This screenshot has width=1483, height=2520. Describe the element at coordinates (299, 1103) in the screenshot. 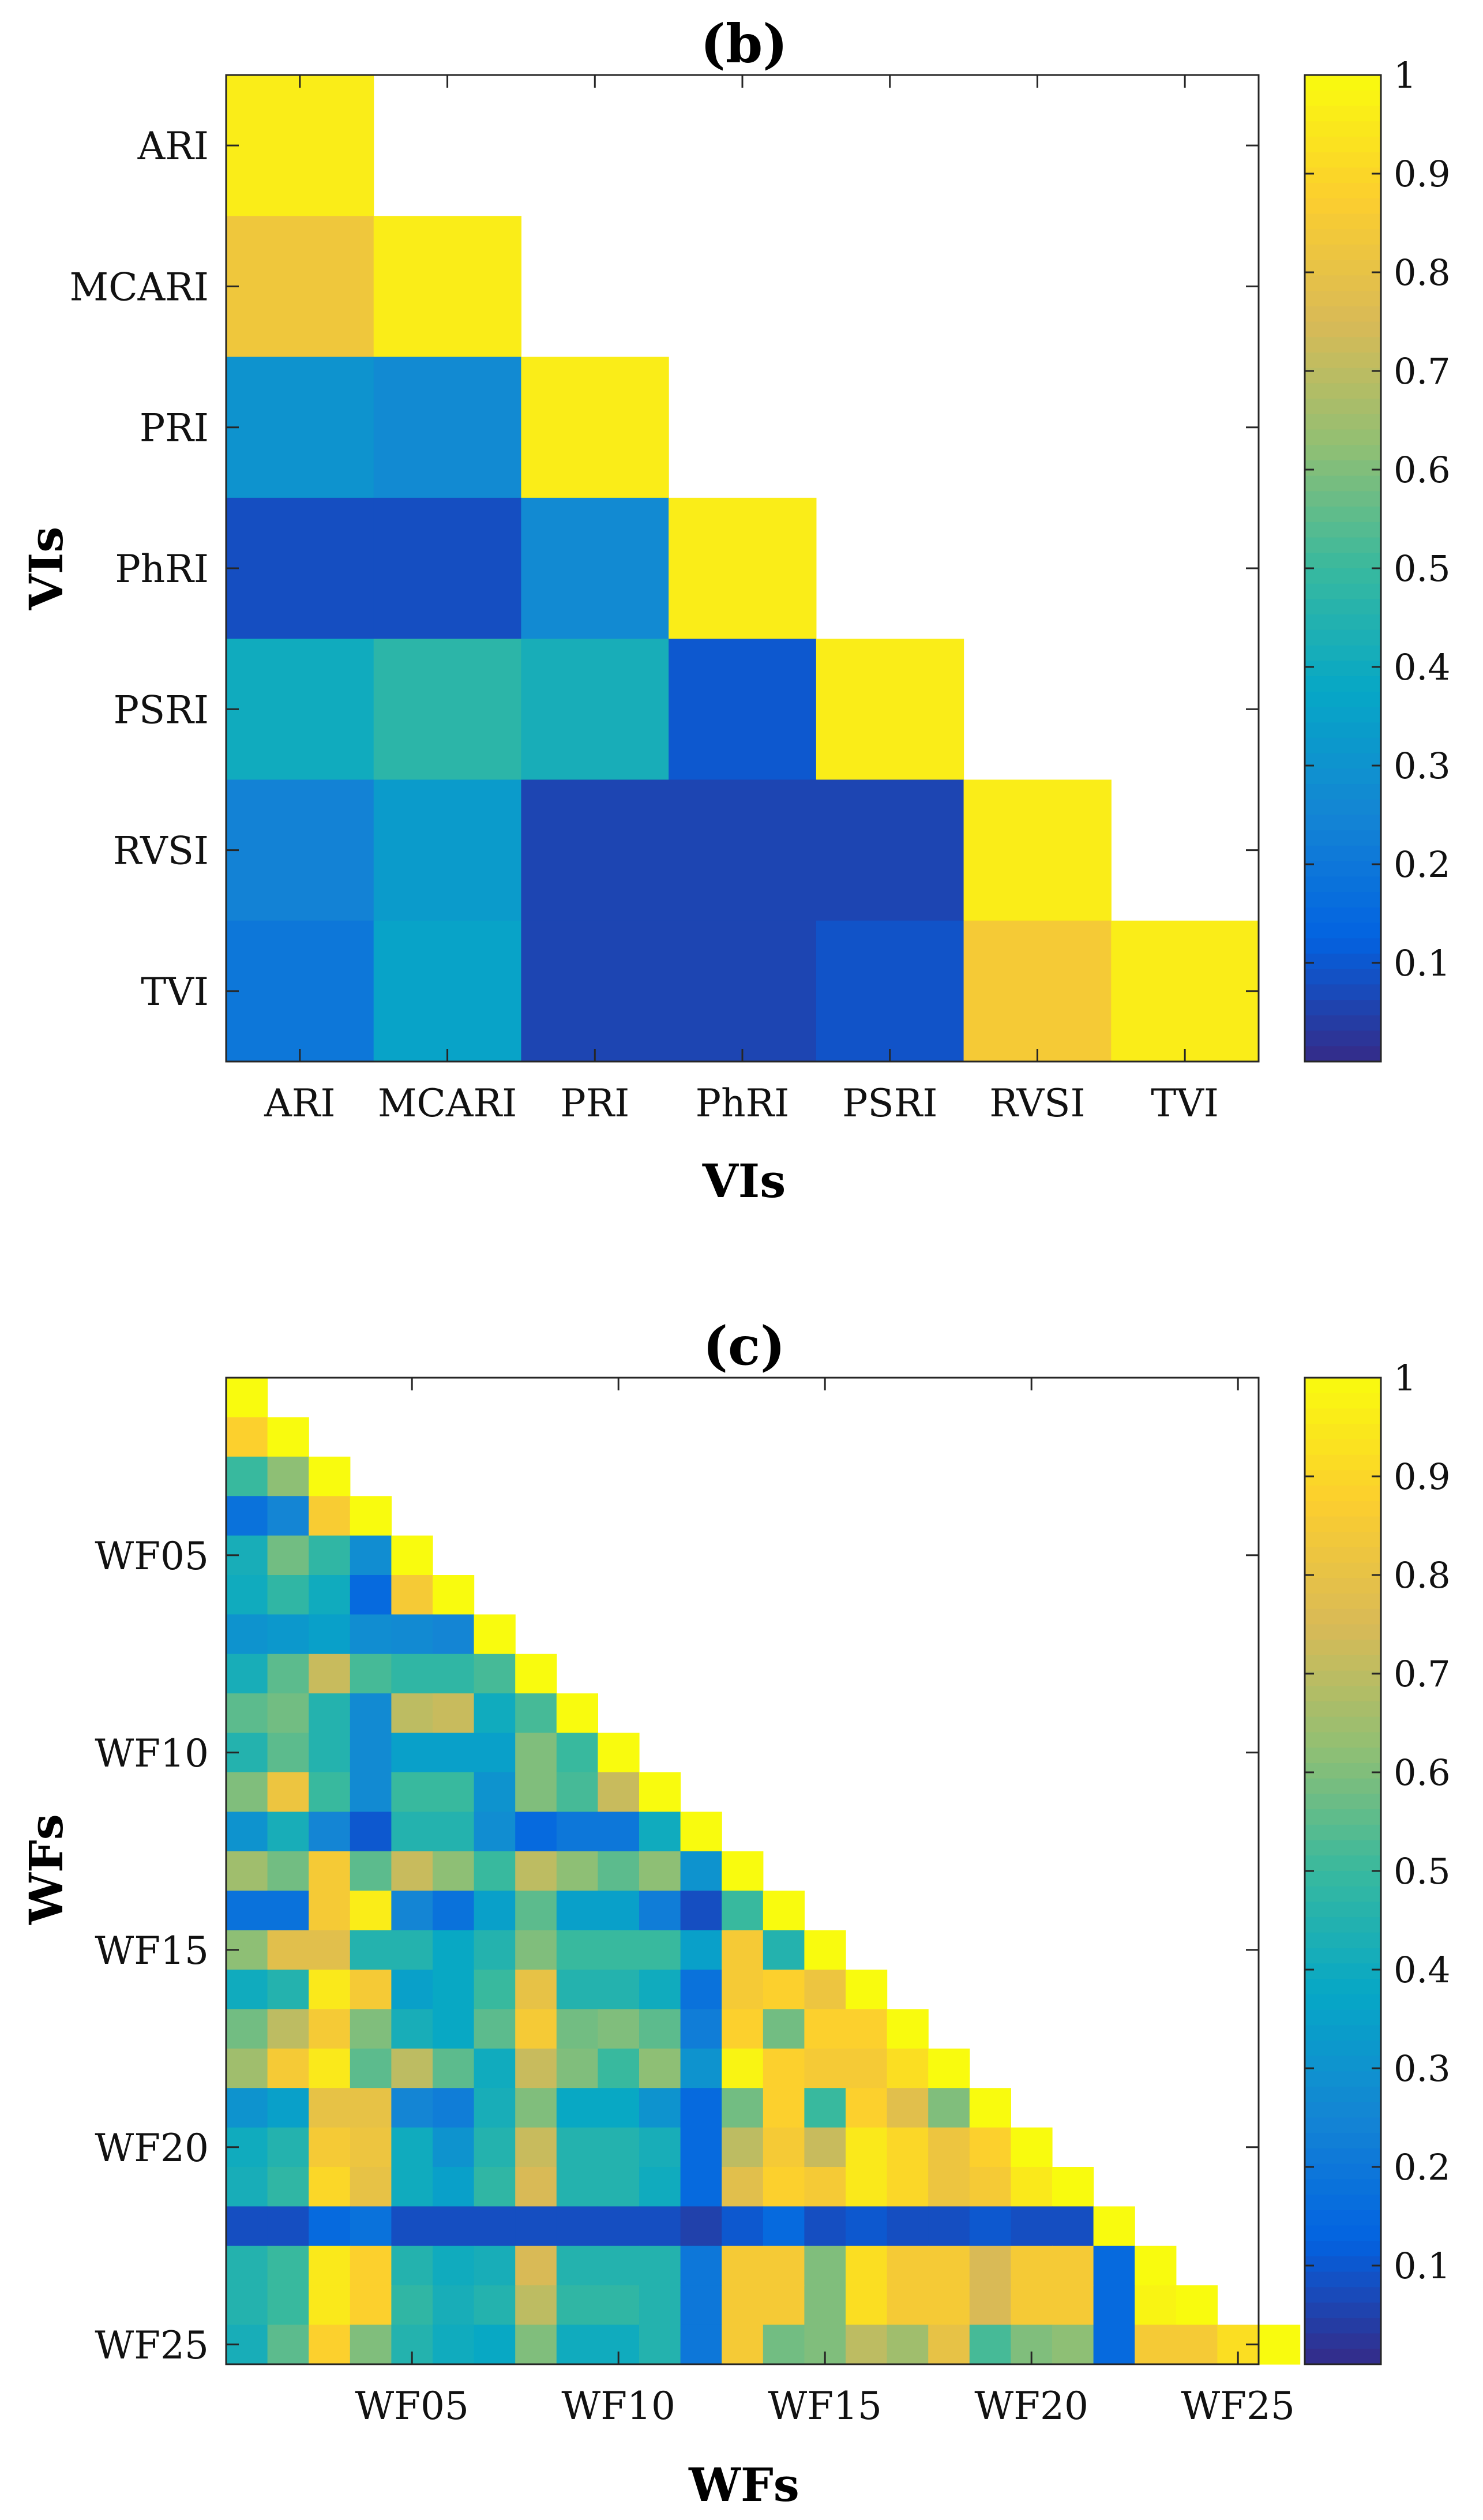

I see `x-tick-label: ARI` at that location.